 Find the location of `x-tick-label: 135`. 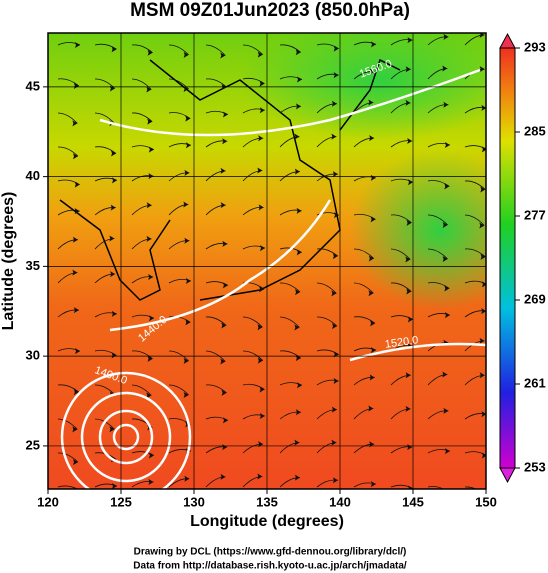

x-tick-label: 135 is located at coordinates (267, 501).